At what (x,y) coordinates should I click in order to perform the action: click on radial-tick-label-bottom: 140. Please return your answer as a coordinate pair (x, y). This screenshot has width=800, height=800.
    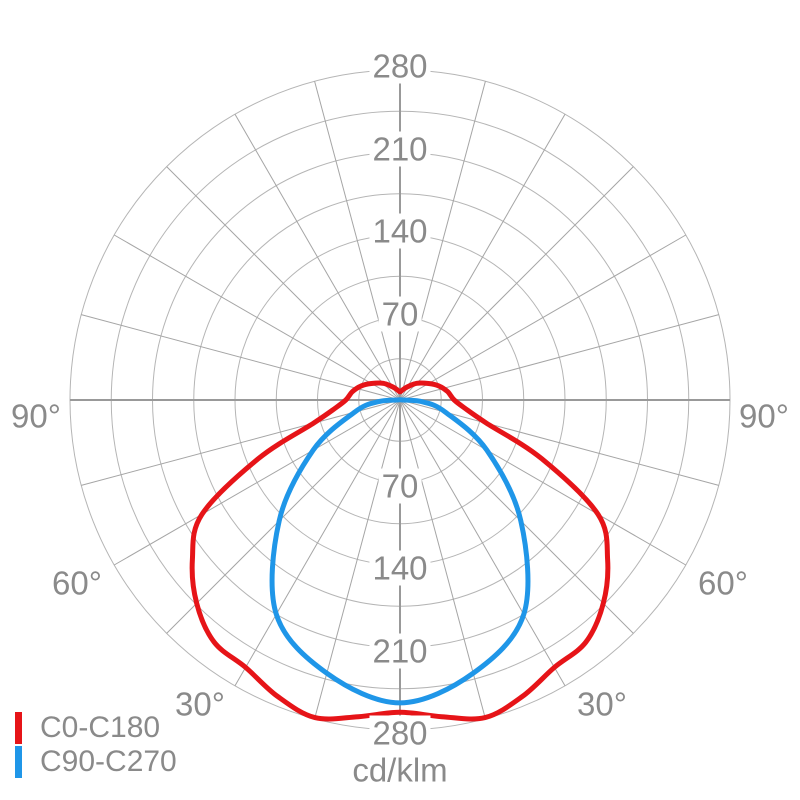
    Looking at the image, I should click on (400, 568).